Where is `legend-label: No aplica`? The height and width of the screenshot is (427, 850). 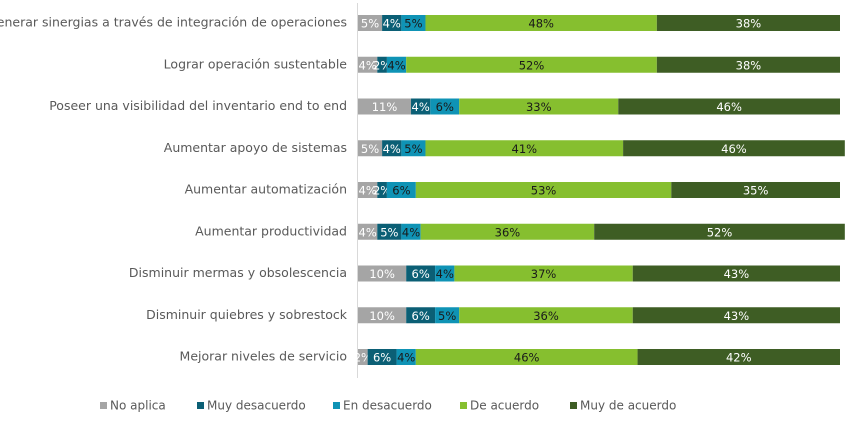
legend-label: No aplica is located at coordinates (138, 406).